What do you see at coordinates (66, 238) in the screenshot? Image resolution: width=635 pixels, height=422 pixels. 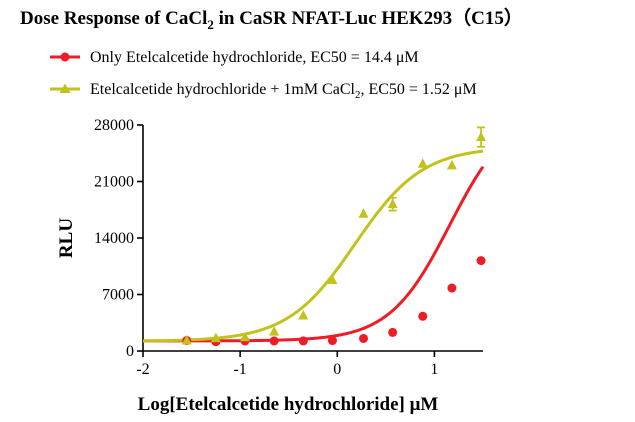 I see `y-axis-label: RLU` at bounding box center [66, 238].